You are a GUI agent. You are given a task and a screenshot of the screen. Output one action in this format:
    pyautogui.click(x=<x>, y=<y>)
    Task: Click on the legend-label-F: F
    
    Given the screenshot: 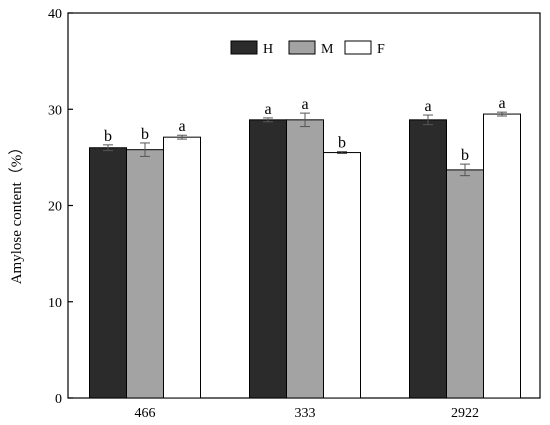 What is the action you would take?
    pyautogui.click(x=381, y=49)
    